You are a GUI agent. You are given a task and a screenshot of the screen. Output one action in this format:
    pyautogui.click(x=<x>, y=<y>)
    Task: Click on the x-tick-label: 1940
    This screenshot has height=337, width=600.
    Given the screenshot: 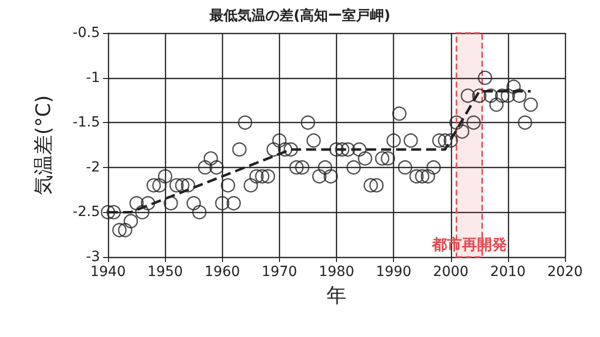 What is the action you would take?
    pyautogui.click(x=108, y=272)
    